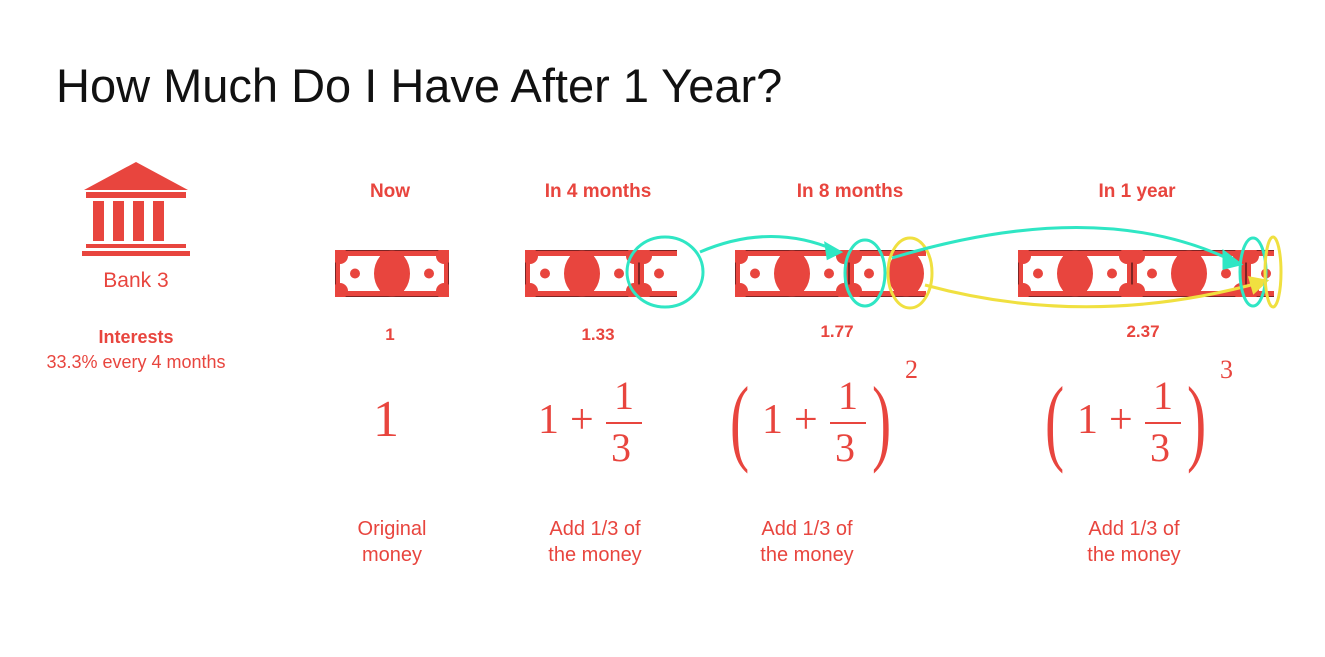 This screenshot has width=1325, height=657. What do you see at coordinates (419, 85) in the screenshot?
I see `slide-title: How Much Do I Have After 1 Year?` at bounding box center [419, 85].